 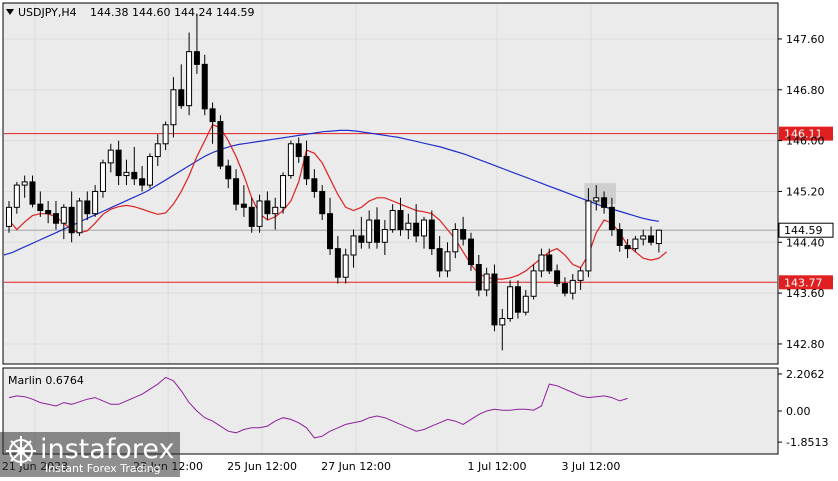 I want to click on symbol-dropdown-icon, so click(x=10, y=12).